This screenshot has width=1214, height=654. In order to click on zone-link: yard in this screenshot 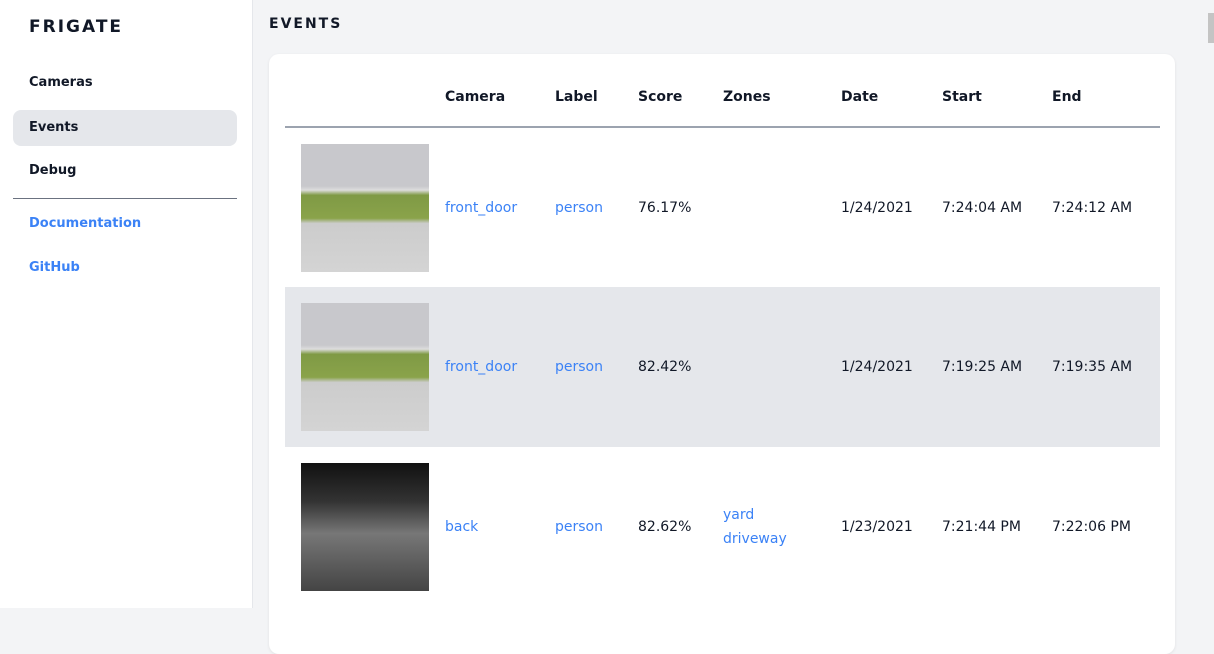, I will do `click(739, 515)`.